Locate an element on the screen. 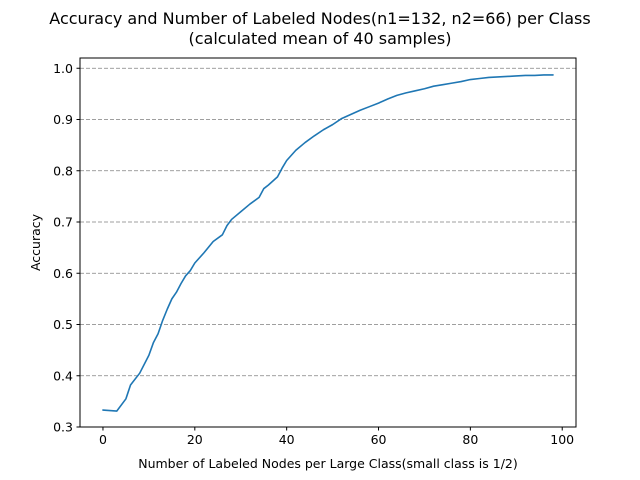 The height and width of the screenshot is (480, 640). y-tick-label: 0.3 is located at coordinates (63, 427).